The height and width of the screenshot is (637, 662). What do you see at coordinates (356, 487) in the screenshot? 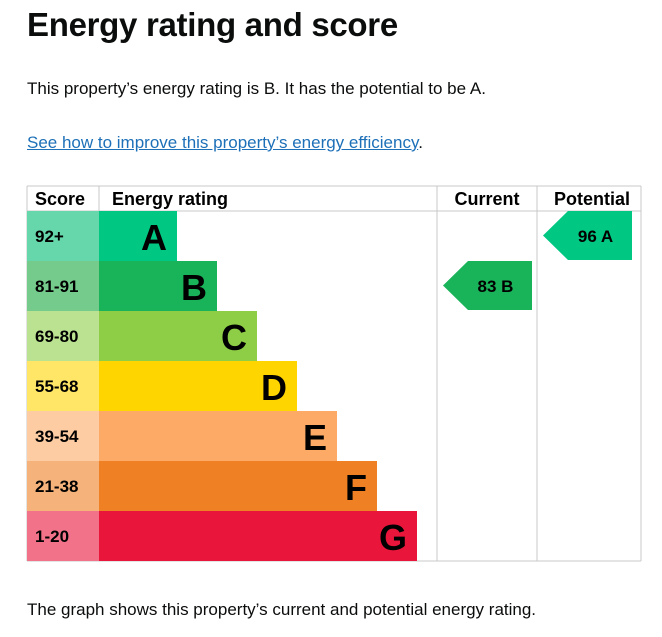
I see `rating-letter: F` at bounding box center [356, 487].